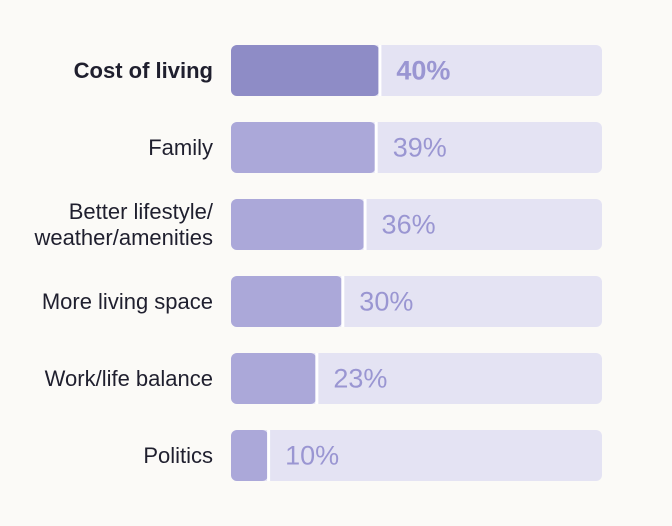  What do you see at coordinates (141, 211) in the screenshot?
I see `category-label: Better lifestyle/` at bounding box center [141, 211].